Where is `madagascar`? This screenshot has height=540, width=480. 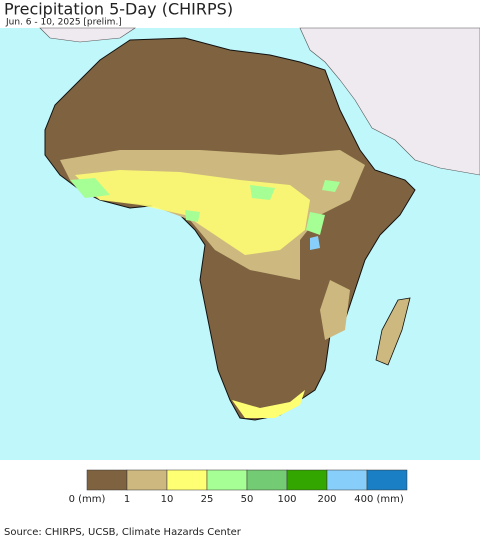
madagascar is located at coordinates (393, 331).